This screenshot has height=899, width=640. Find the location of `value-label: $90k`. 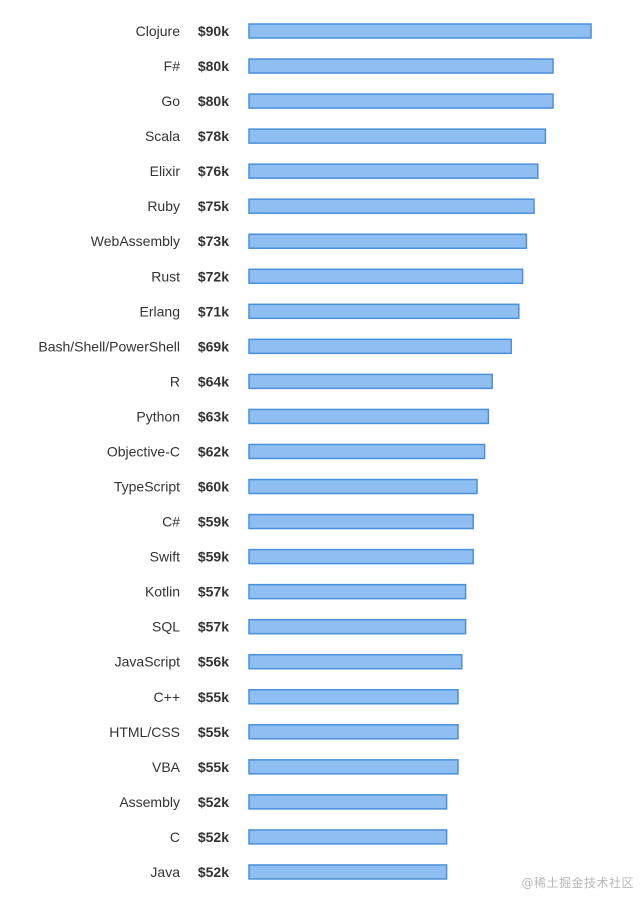

value-label: $90k is located at coordinates (213, 31).